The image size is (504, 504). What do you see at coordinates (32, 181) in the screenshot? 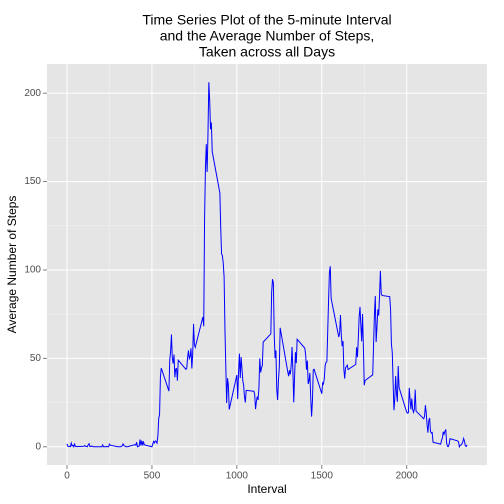
I see `y-tick-label: 150` at bounding box center [32, 181].